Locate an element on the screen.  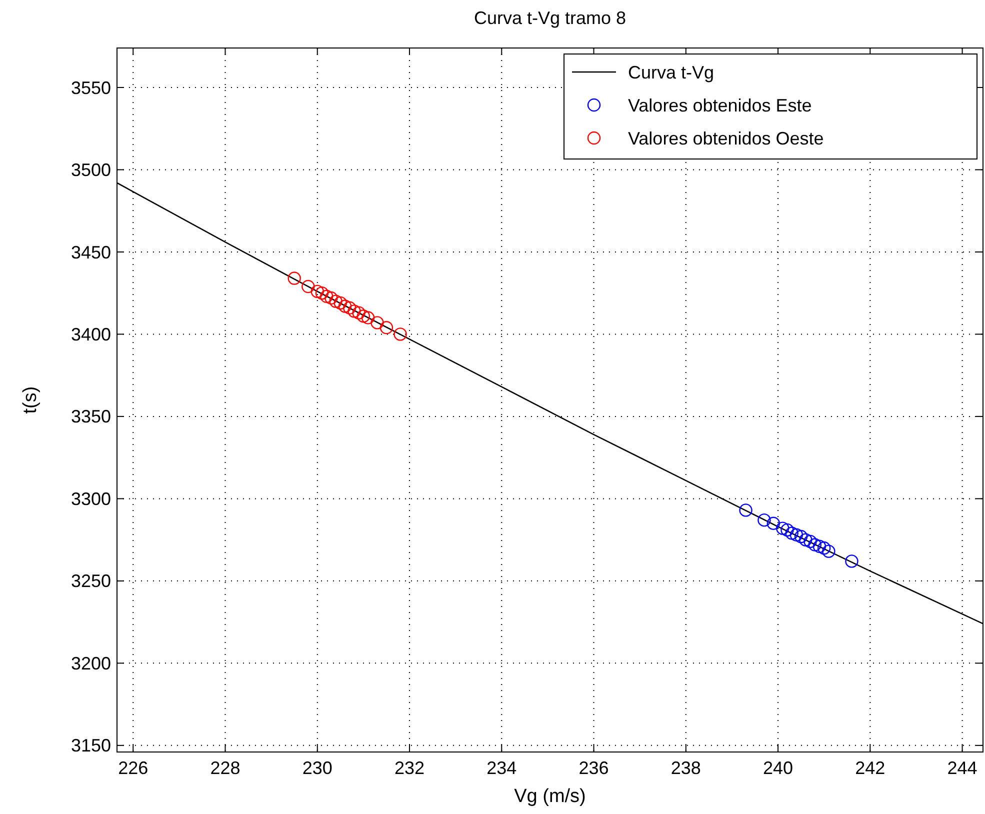
x-tick-label: 230 is located at coordinates (317, 768).